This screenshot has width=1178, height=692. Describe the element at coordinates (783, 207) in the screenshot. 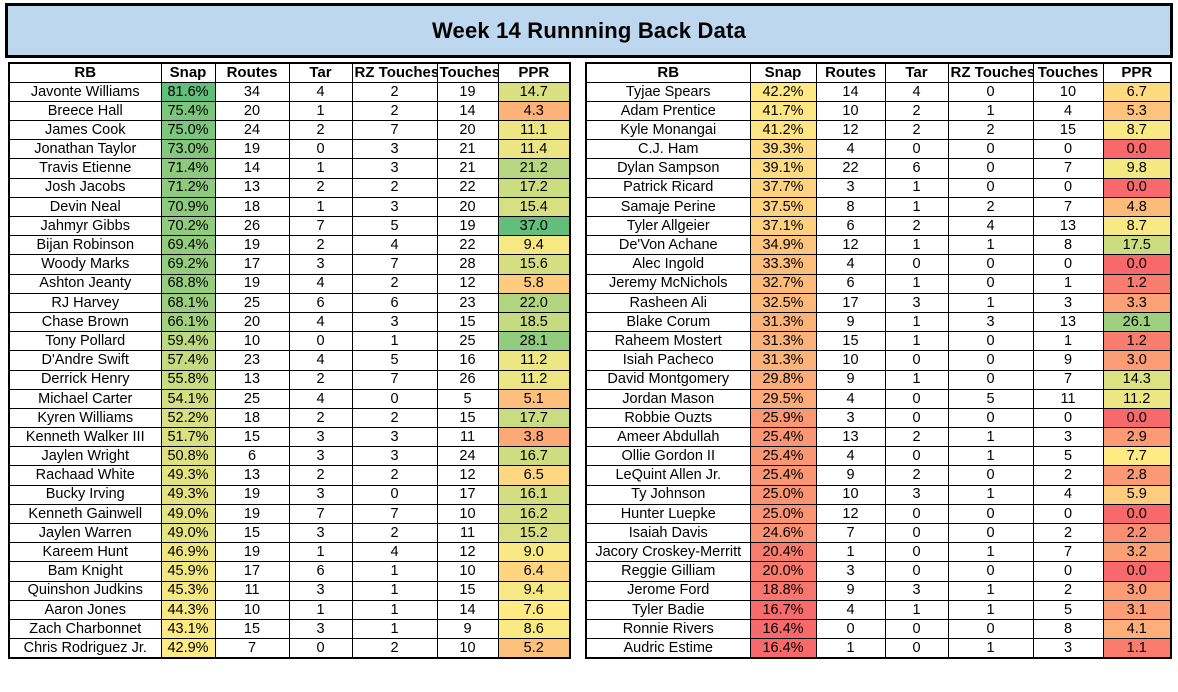

I see `snap-cell: 37.5%` at that location.